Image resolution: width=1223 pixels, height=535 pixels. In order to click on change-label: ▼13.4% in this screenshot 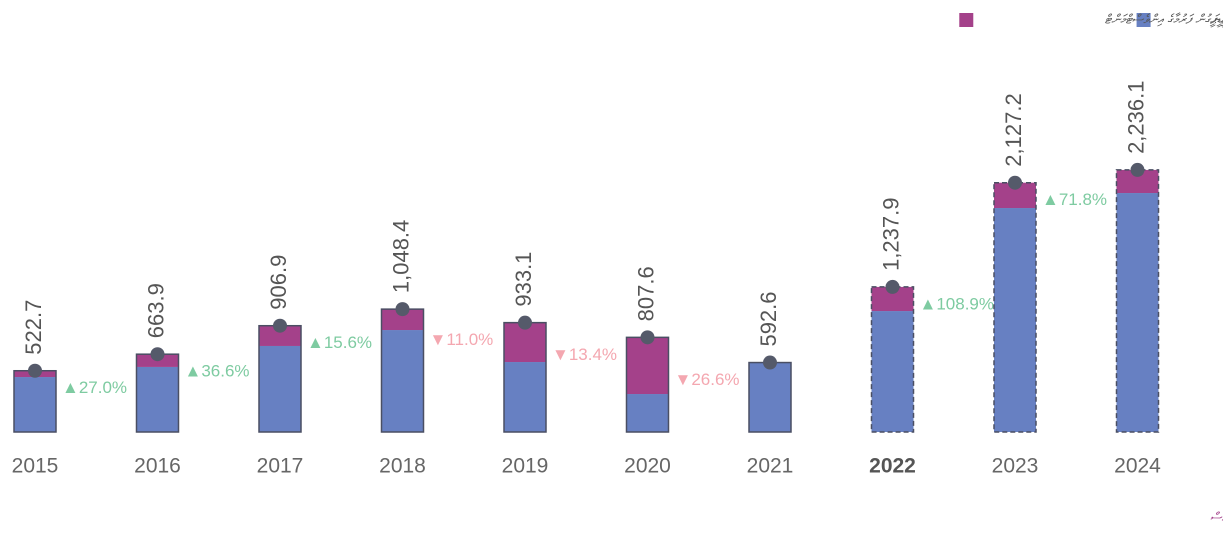, I will do `click(584, 354)`.